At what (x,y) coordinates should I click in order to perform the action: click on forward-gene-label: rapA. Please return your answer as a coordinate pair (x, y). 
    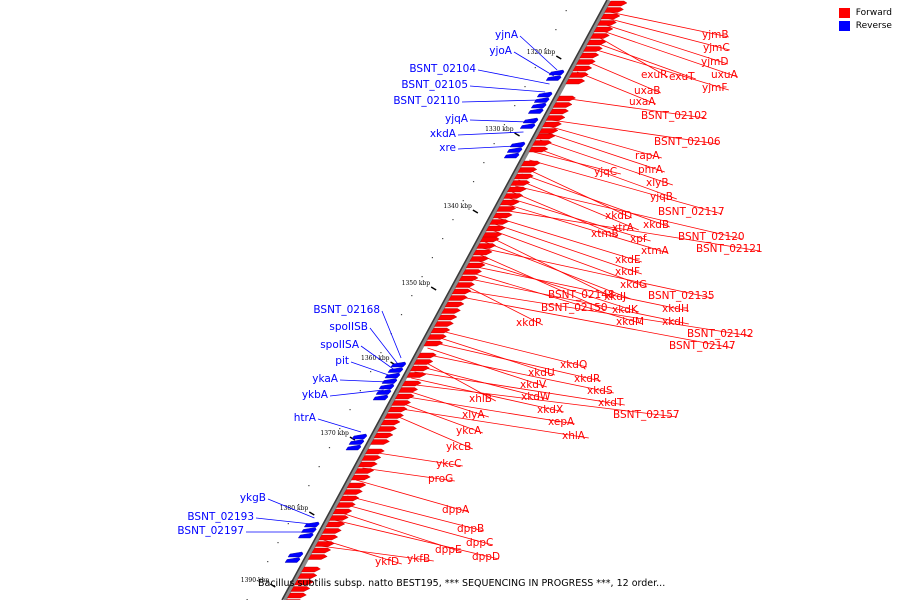
    Looking at the image, I should click on (647, 156).